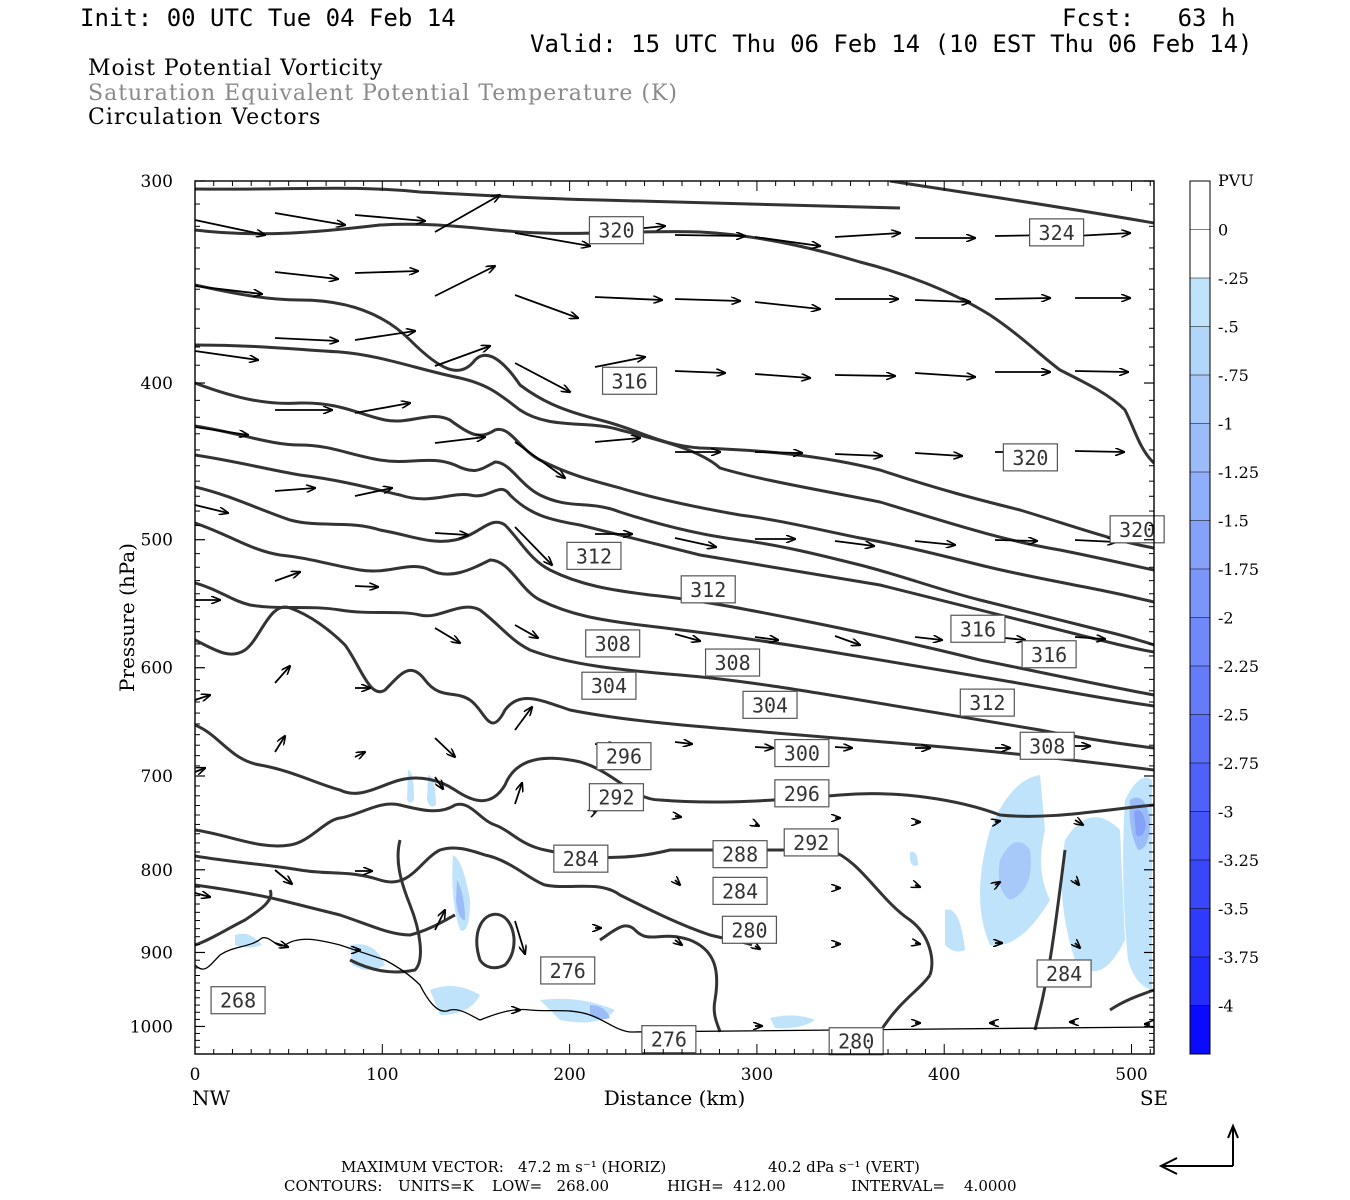  I want to click on contour-label-text: 324, so click(1057, 233).